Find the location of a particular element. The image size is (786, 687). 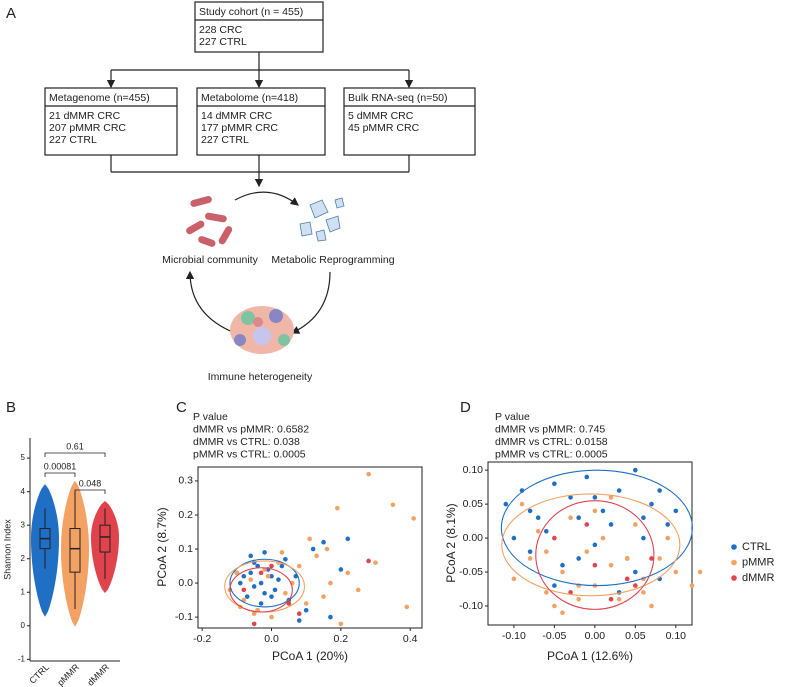

y-tick-label: 0.05 is located at coordinates (473, 504).